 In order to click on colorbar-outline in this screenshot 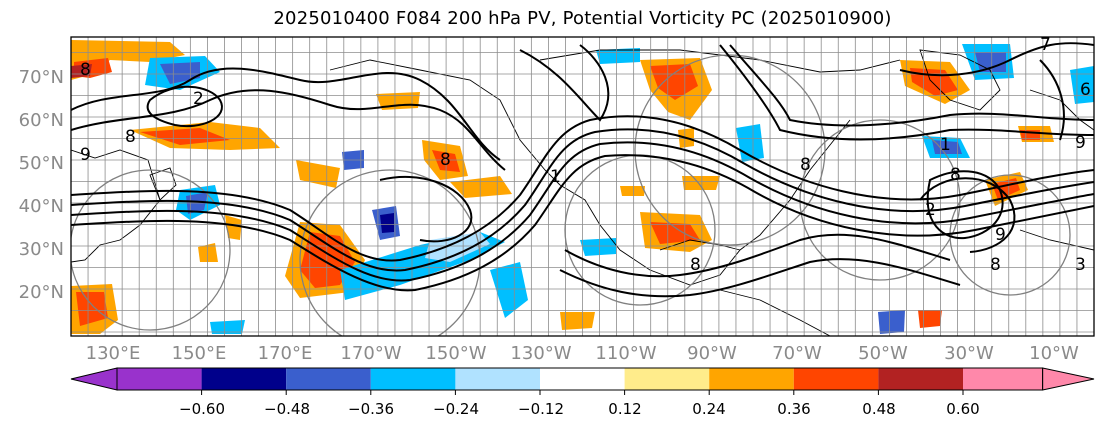, I will do `click(580, 379)`.